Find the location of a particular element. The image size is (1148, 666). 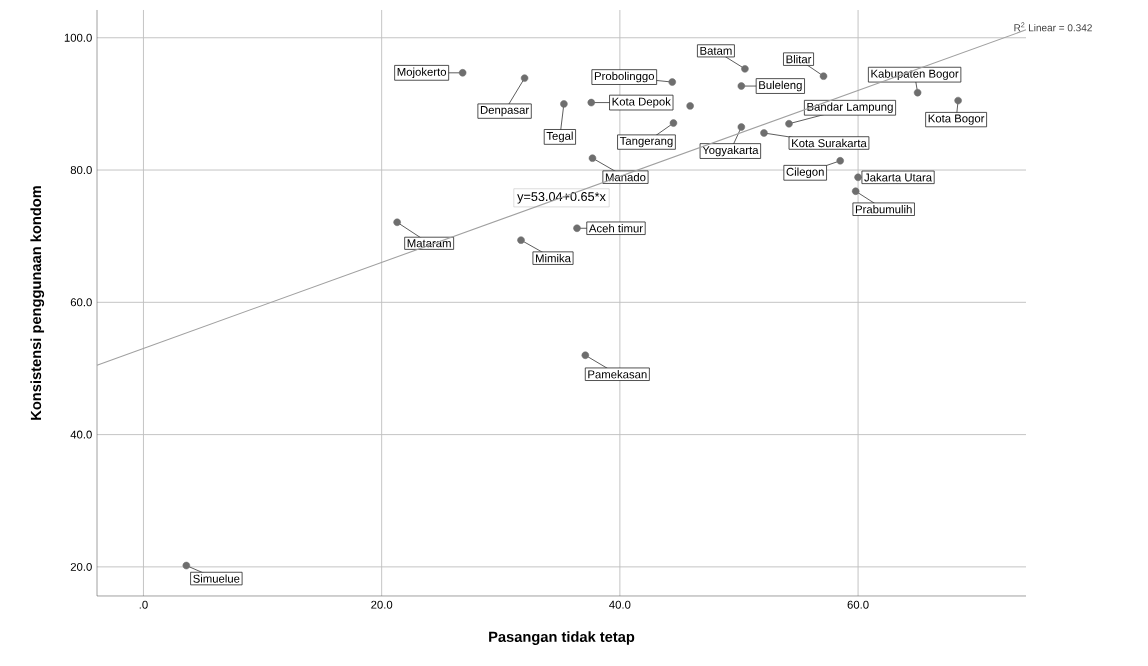

annotation: Cilegon is located at coordinates (805, 173).